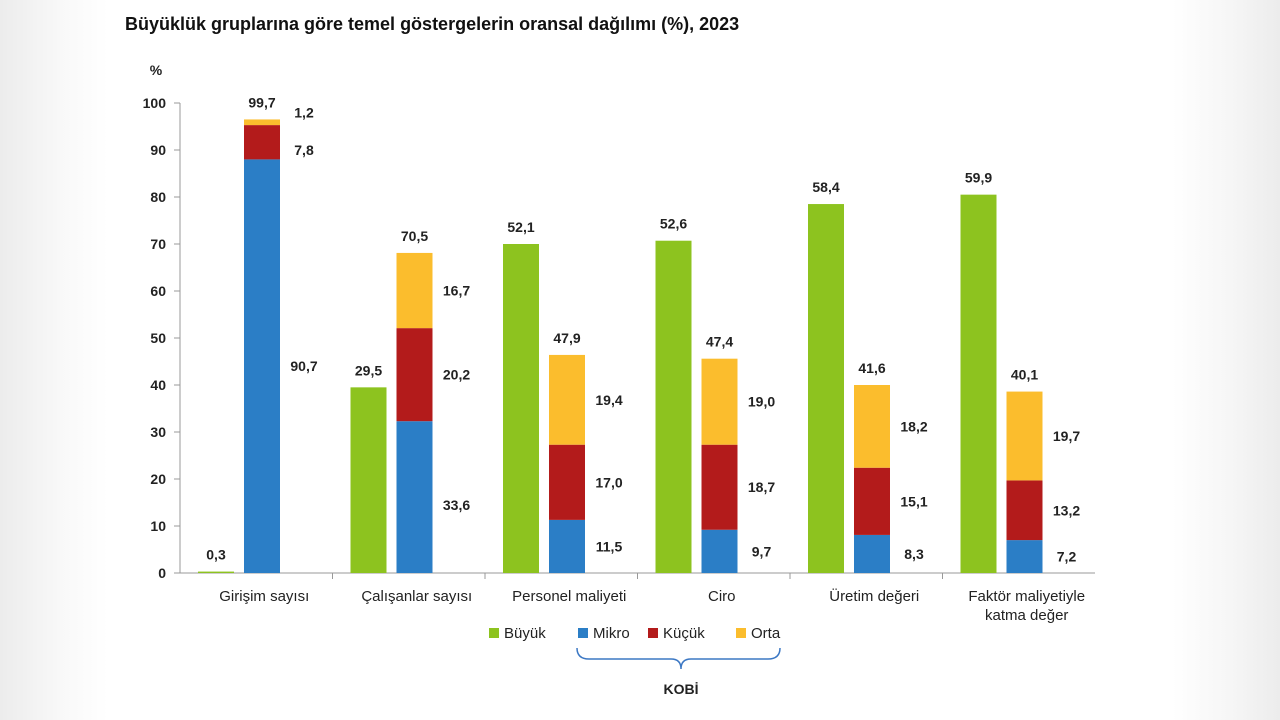  I want to click on bar-kobi-total-label: 47,9, so click(566, 338).